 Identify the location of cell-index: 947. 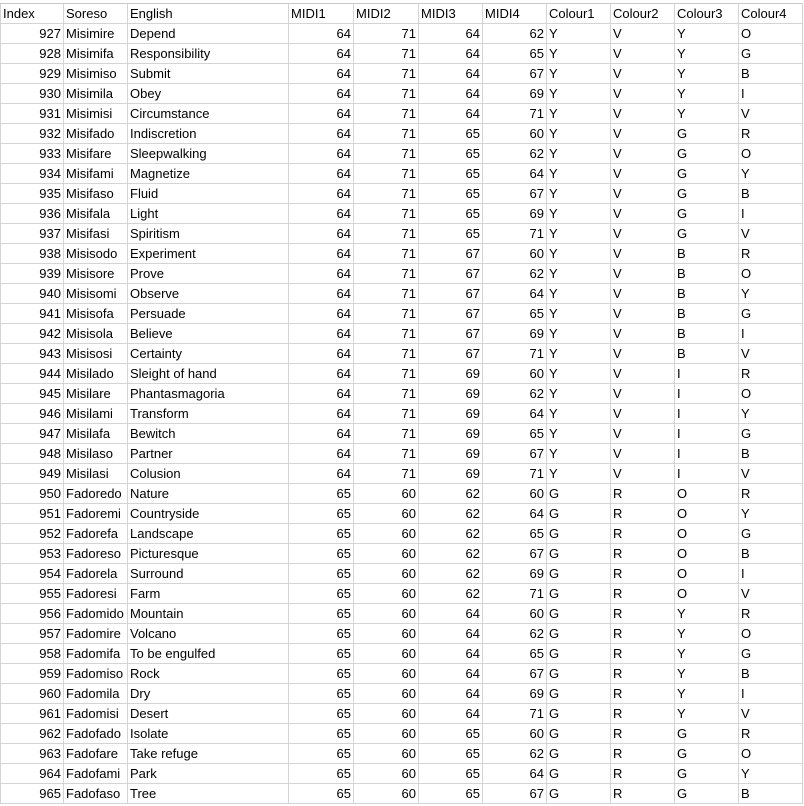
(32, 433).